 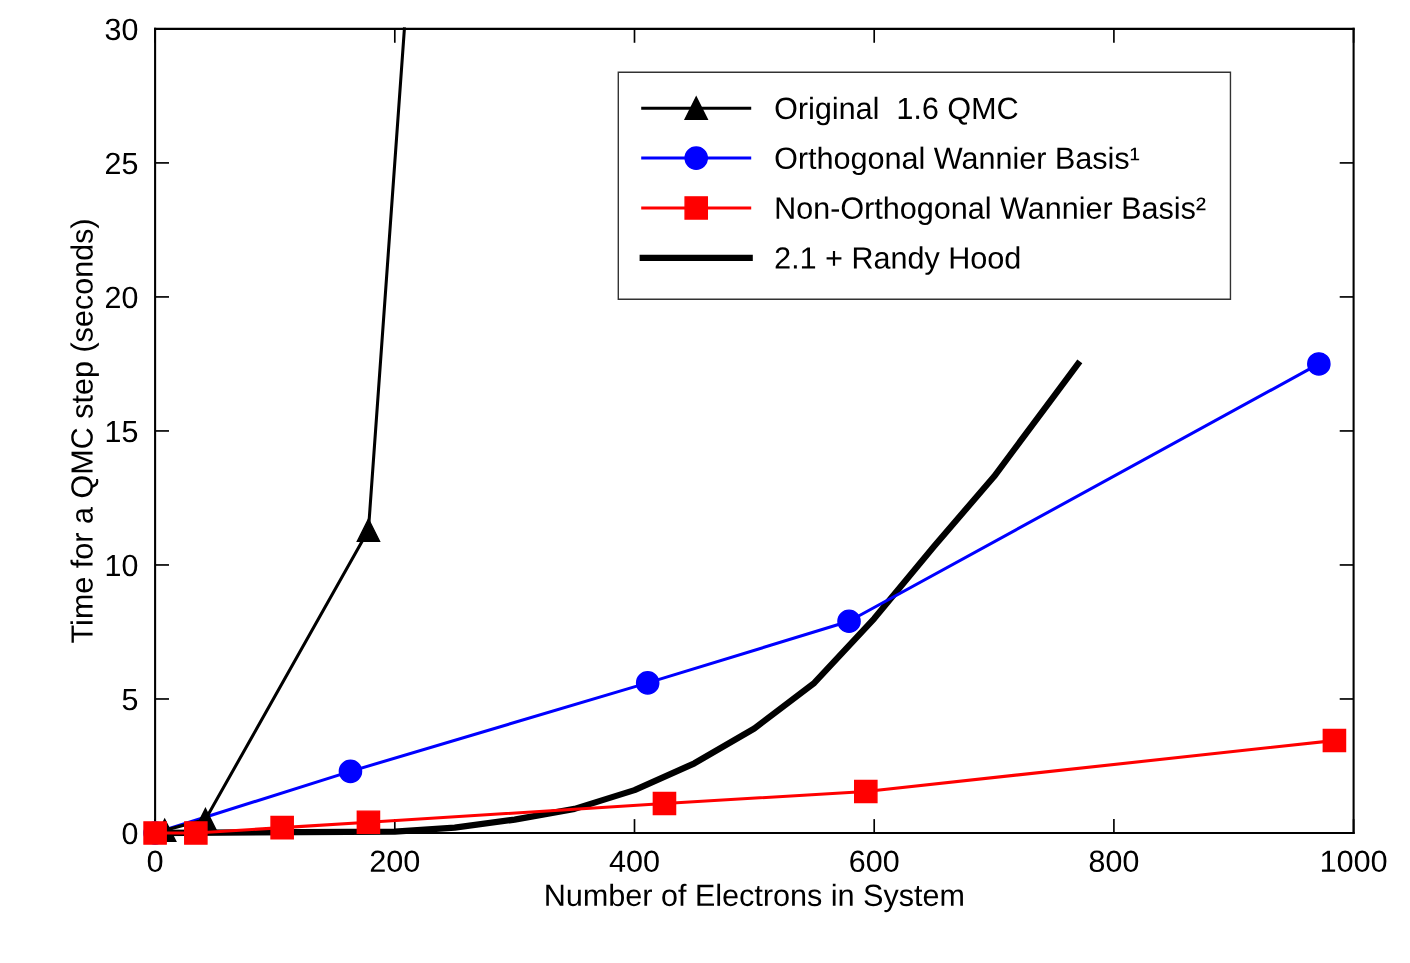 What do you see at coordinates (121, 29) in the screenshot?
I see `y-tick-label: 30` at bounding box center [121, 29].